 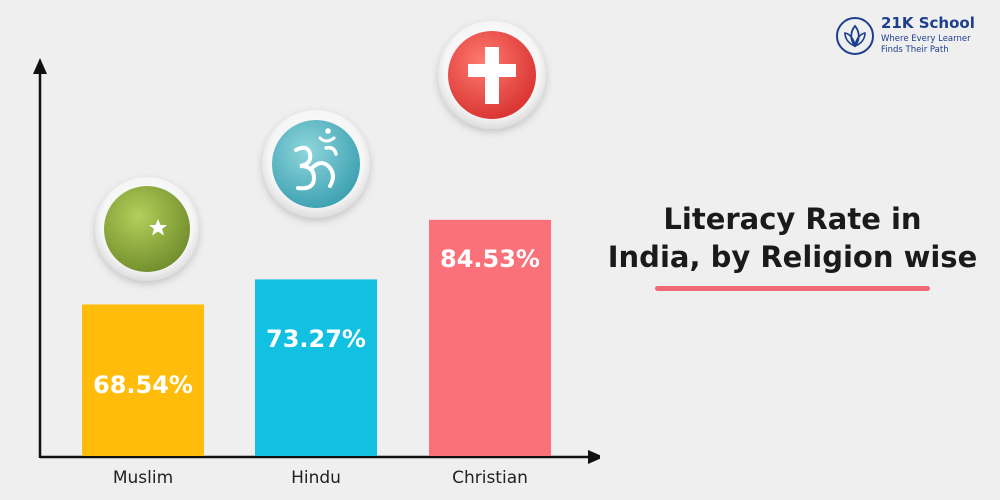 What do you see at coordinates (792, 257) in the screenshot?
I see `chart-title-line2: India, by Religion wise` at bounding box center [792, 257].